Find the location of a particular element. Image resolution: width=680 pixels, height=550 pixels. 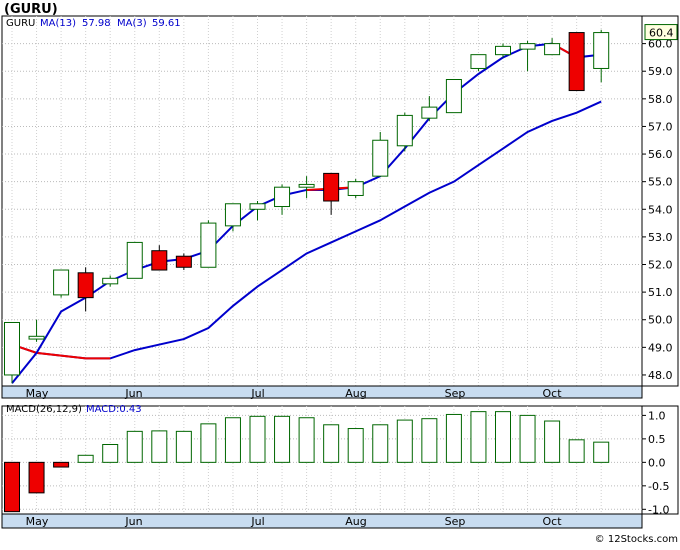

price-y-tick-label: 58.0 is located at coordinates (660, 99).